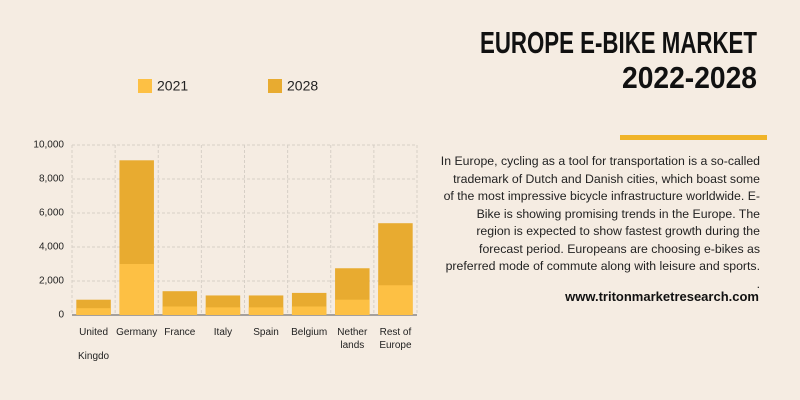 Image resolution: width=800 pixels, height=400 pixels. I want to click on y-tick-label: 10,000, so click(48, 145).